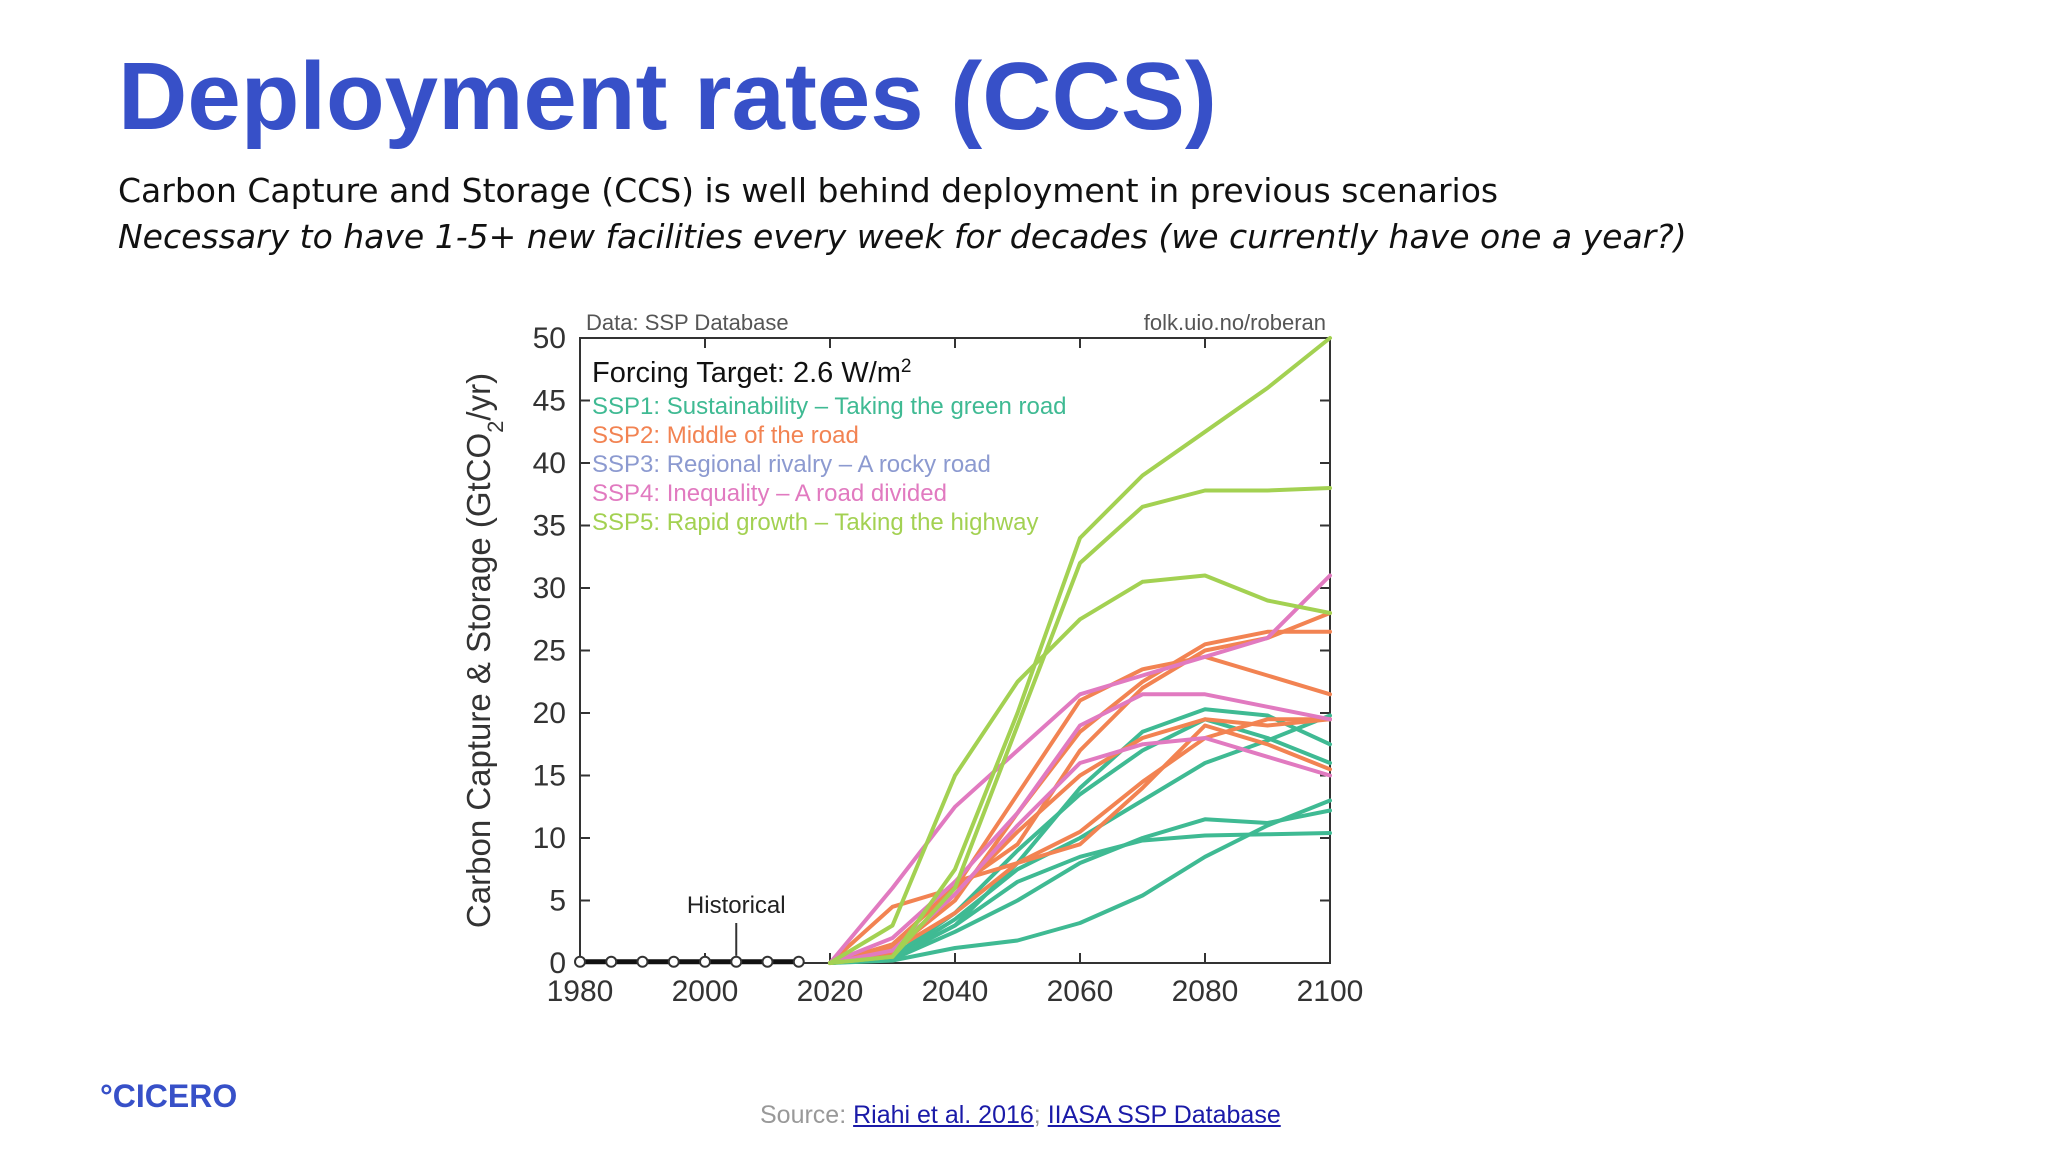  What do you see at coordinates (1205, 991) in the screenshot?
I see `x-tick-label: 2080` at bounding box center [1205, 991].